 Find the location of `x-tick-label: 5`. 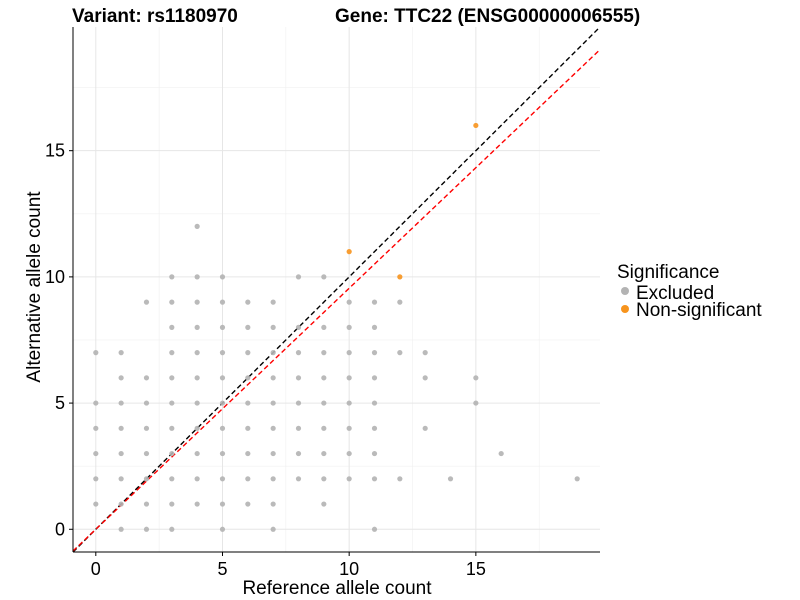

x-tick-label: 5 is located at coordinates (222, 569).